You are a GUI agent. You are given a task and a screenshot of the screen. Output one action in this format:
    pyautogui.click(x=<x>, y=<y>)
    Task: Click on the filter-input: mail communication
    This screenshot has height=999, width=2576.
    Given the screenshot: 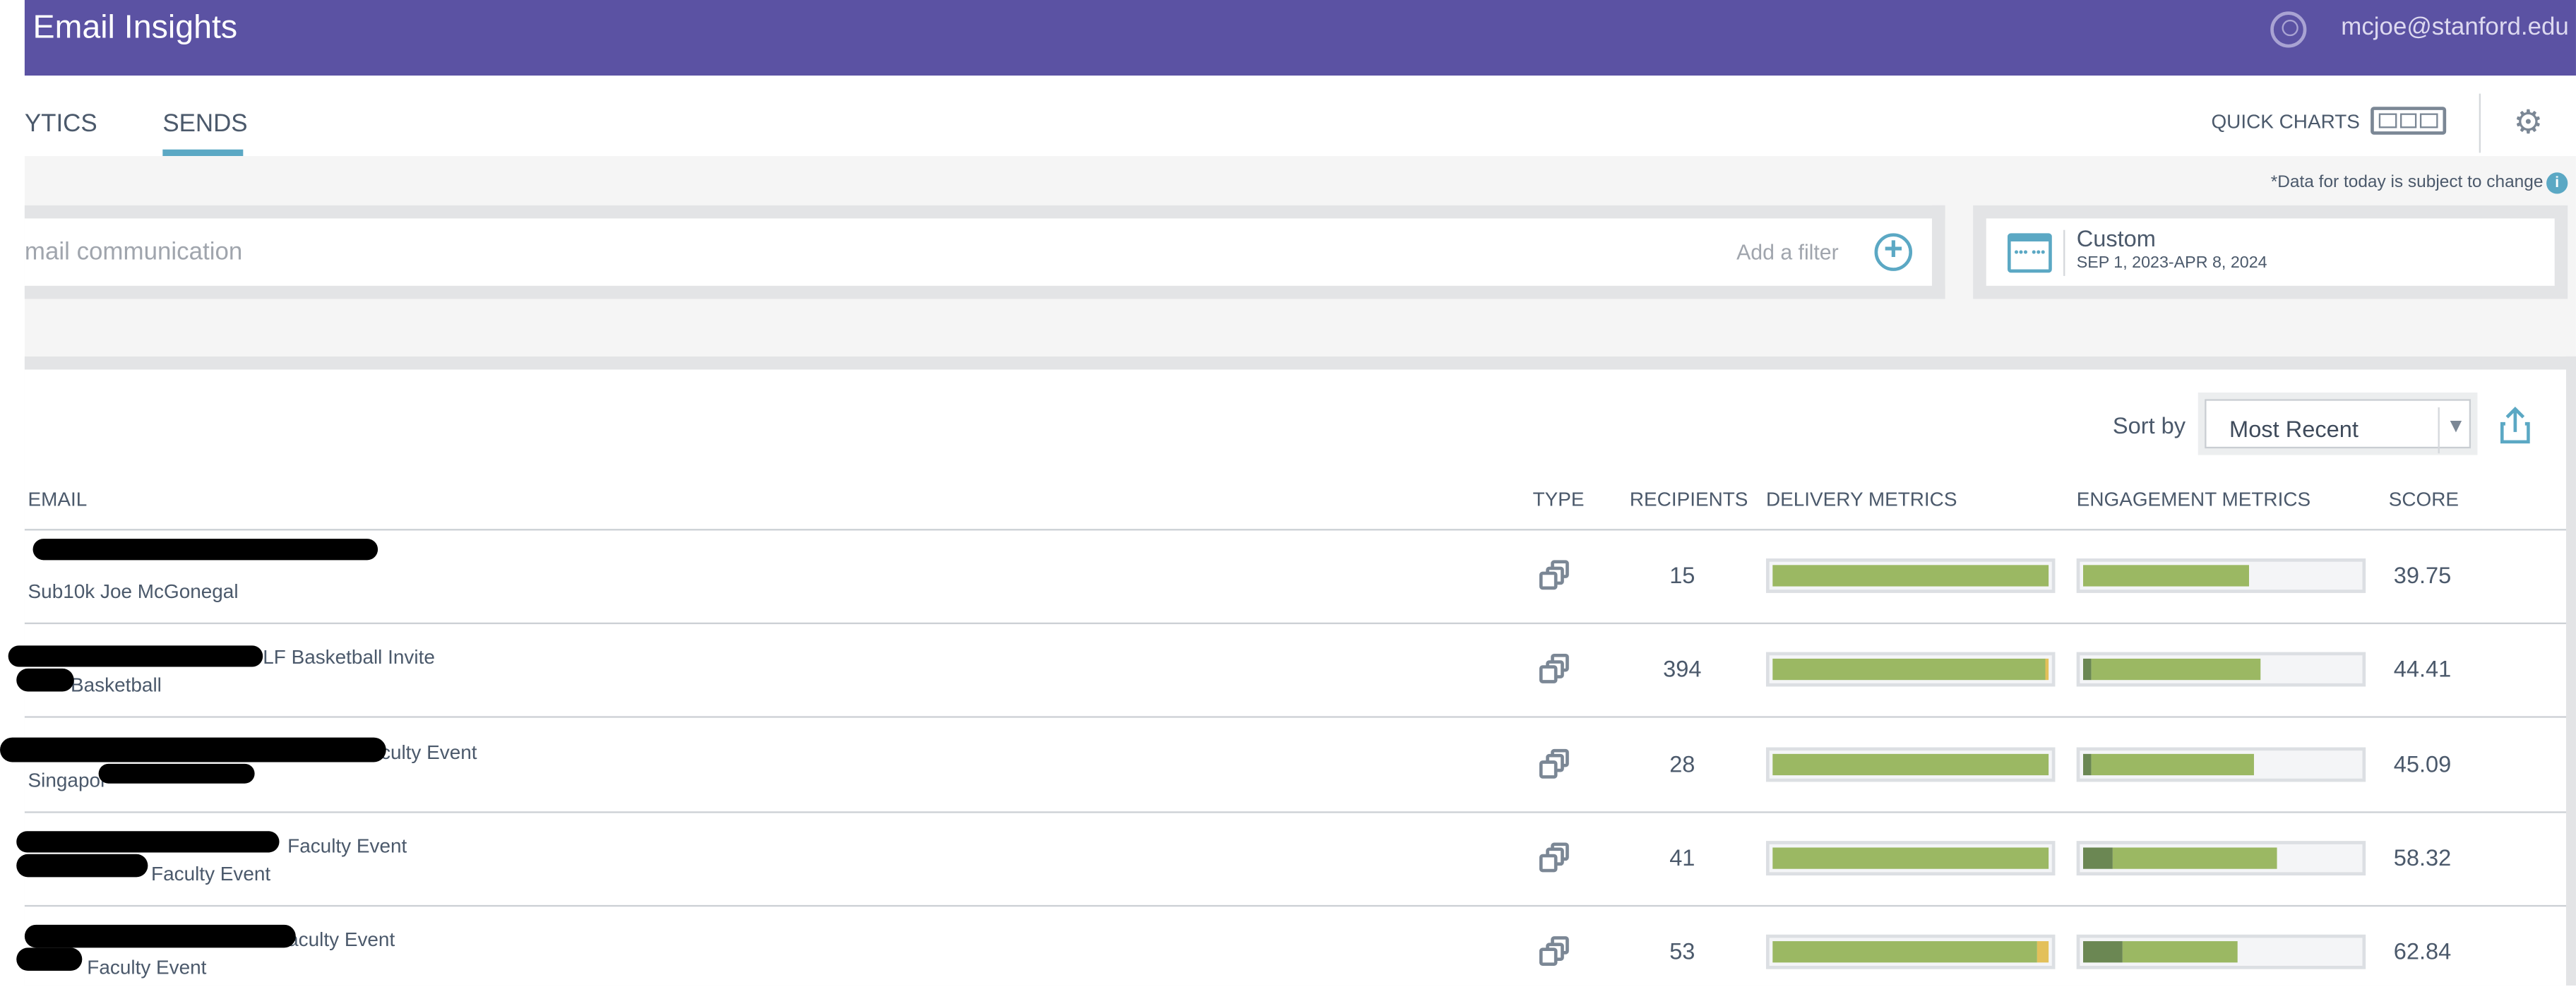 What is the action you would take?
    pyautogui.click(x=133, y=252)
    